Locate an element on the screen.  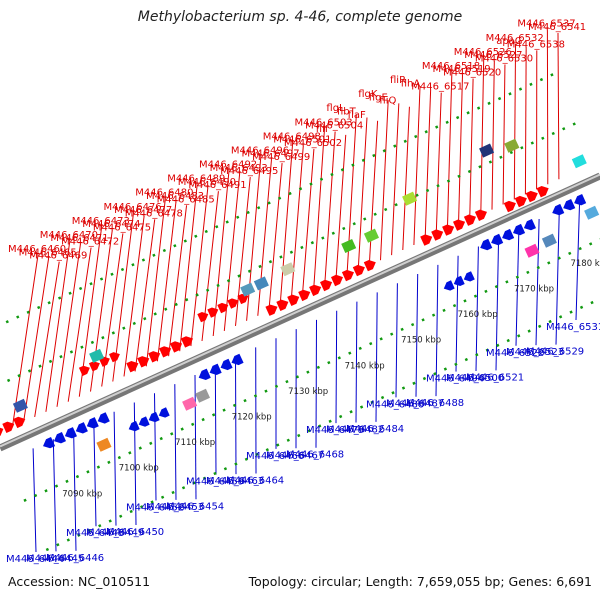
reverse-gene-label: M446_6466 is located at coordinates (275, 456).